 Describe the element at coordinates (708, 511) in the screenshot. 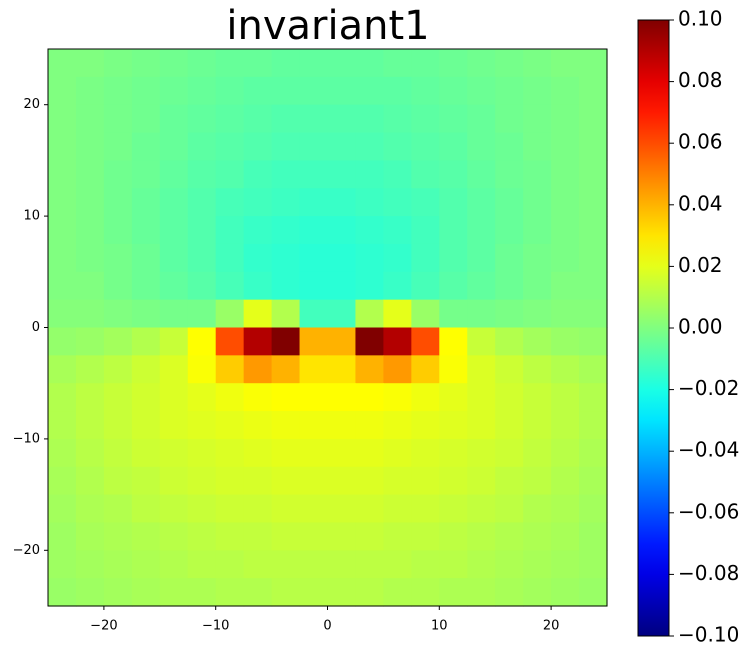

I see `colorbar-tick-label: −0.06` at that location.